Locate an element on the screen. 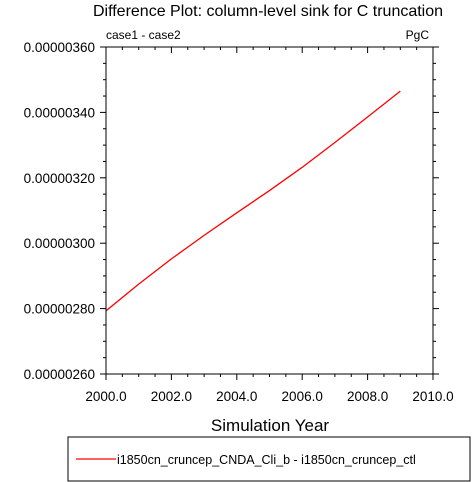 This screenshot has height=482, width=473. y-tick-label: 0.00000360 is located at coordinates (59, 47).